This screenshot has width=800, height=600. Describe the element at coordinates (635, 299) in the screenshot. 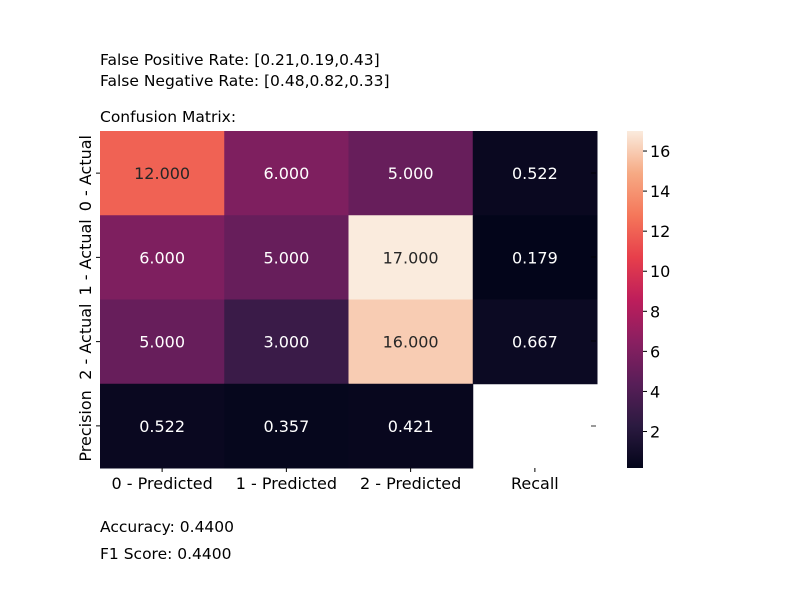

I see `colorbar` at that location.